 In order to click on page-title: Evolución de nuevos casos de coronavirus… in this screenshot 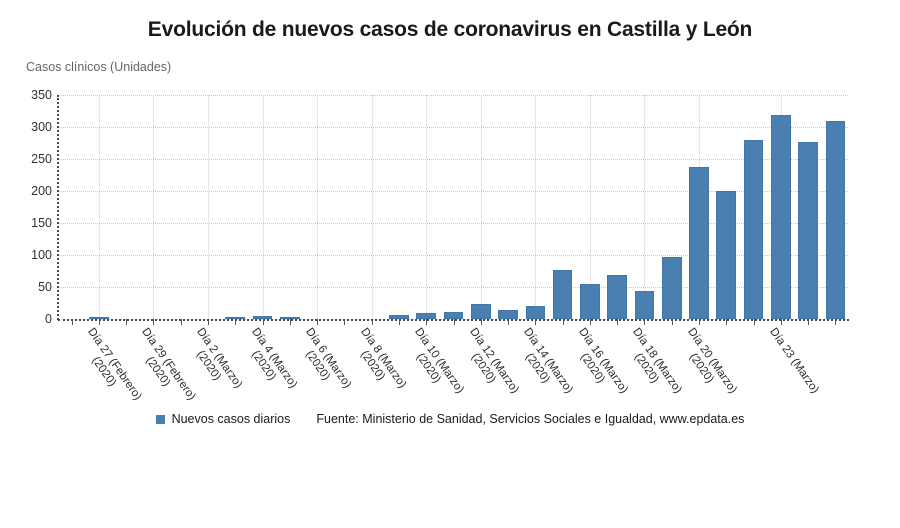, I will do `click(450, 29)`.